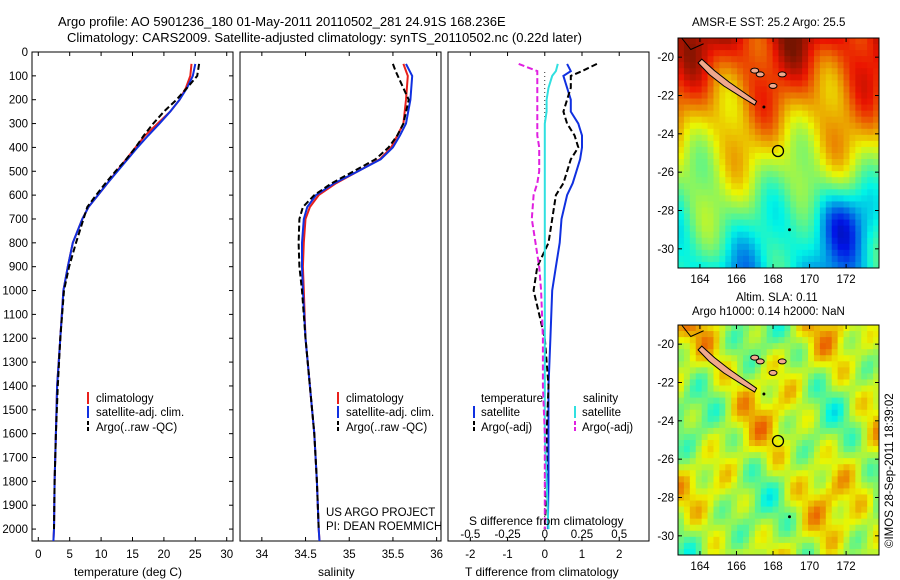 The height and width of the screenshot is (580, 900). I want to click on map-y-tick-label: -26, so click(665, 460).